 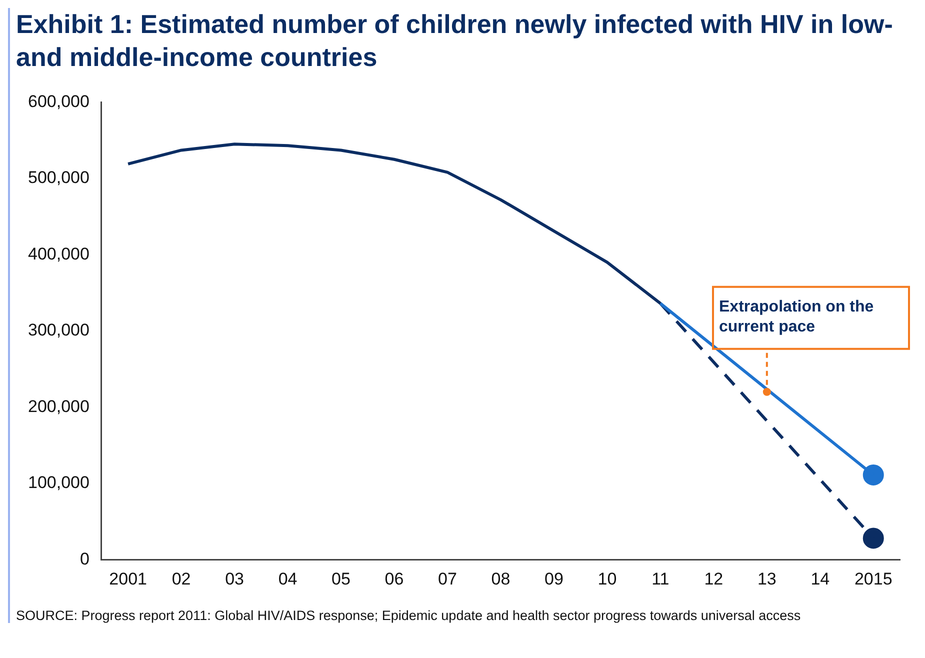 I want to click on x-tick-label: 13, so click(x=766, y=578).